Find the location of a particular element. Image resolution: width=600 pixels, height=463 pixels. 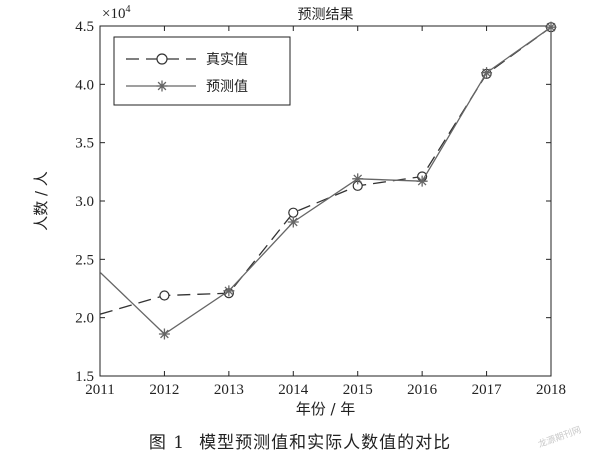

y-multiplier-exponent: 4 is located at coordinates (127, 9).